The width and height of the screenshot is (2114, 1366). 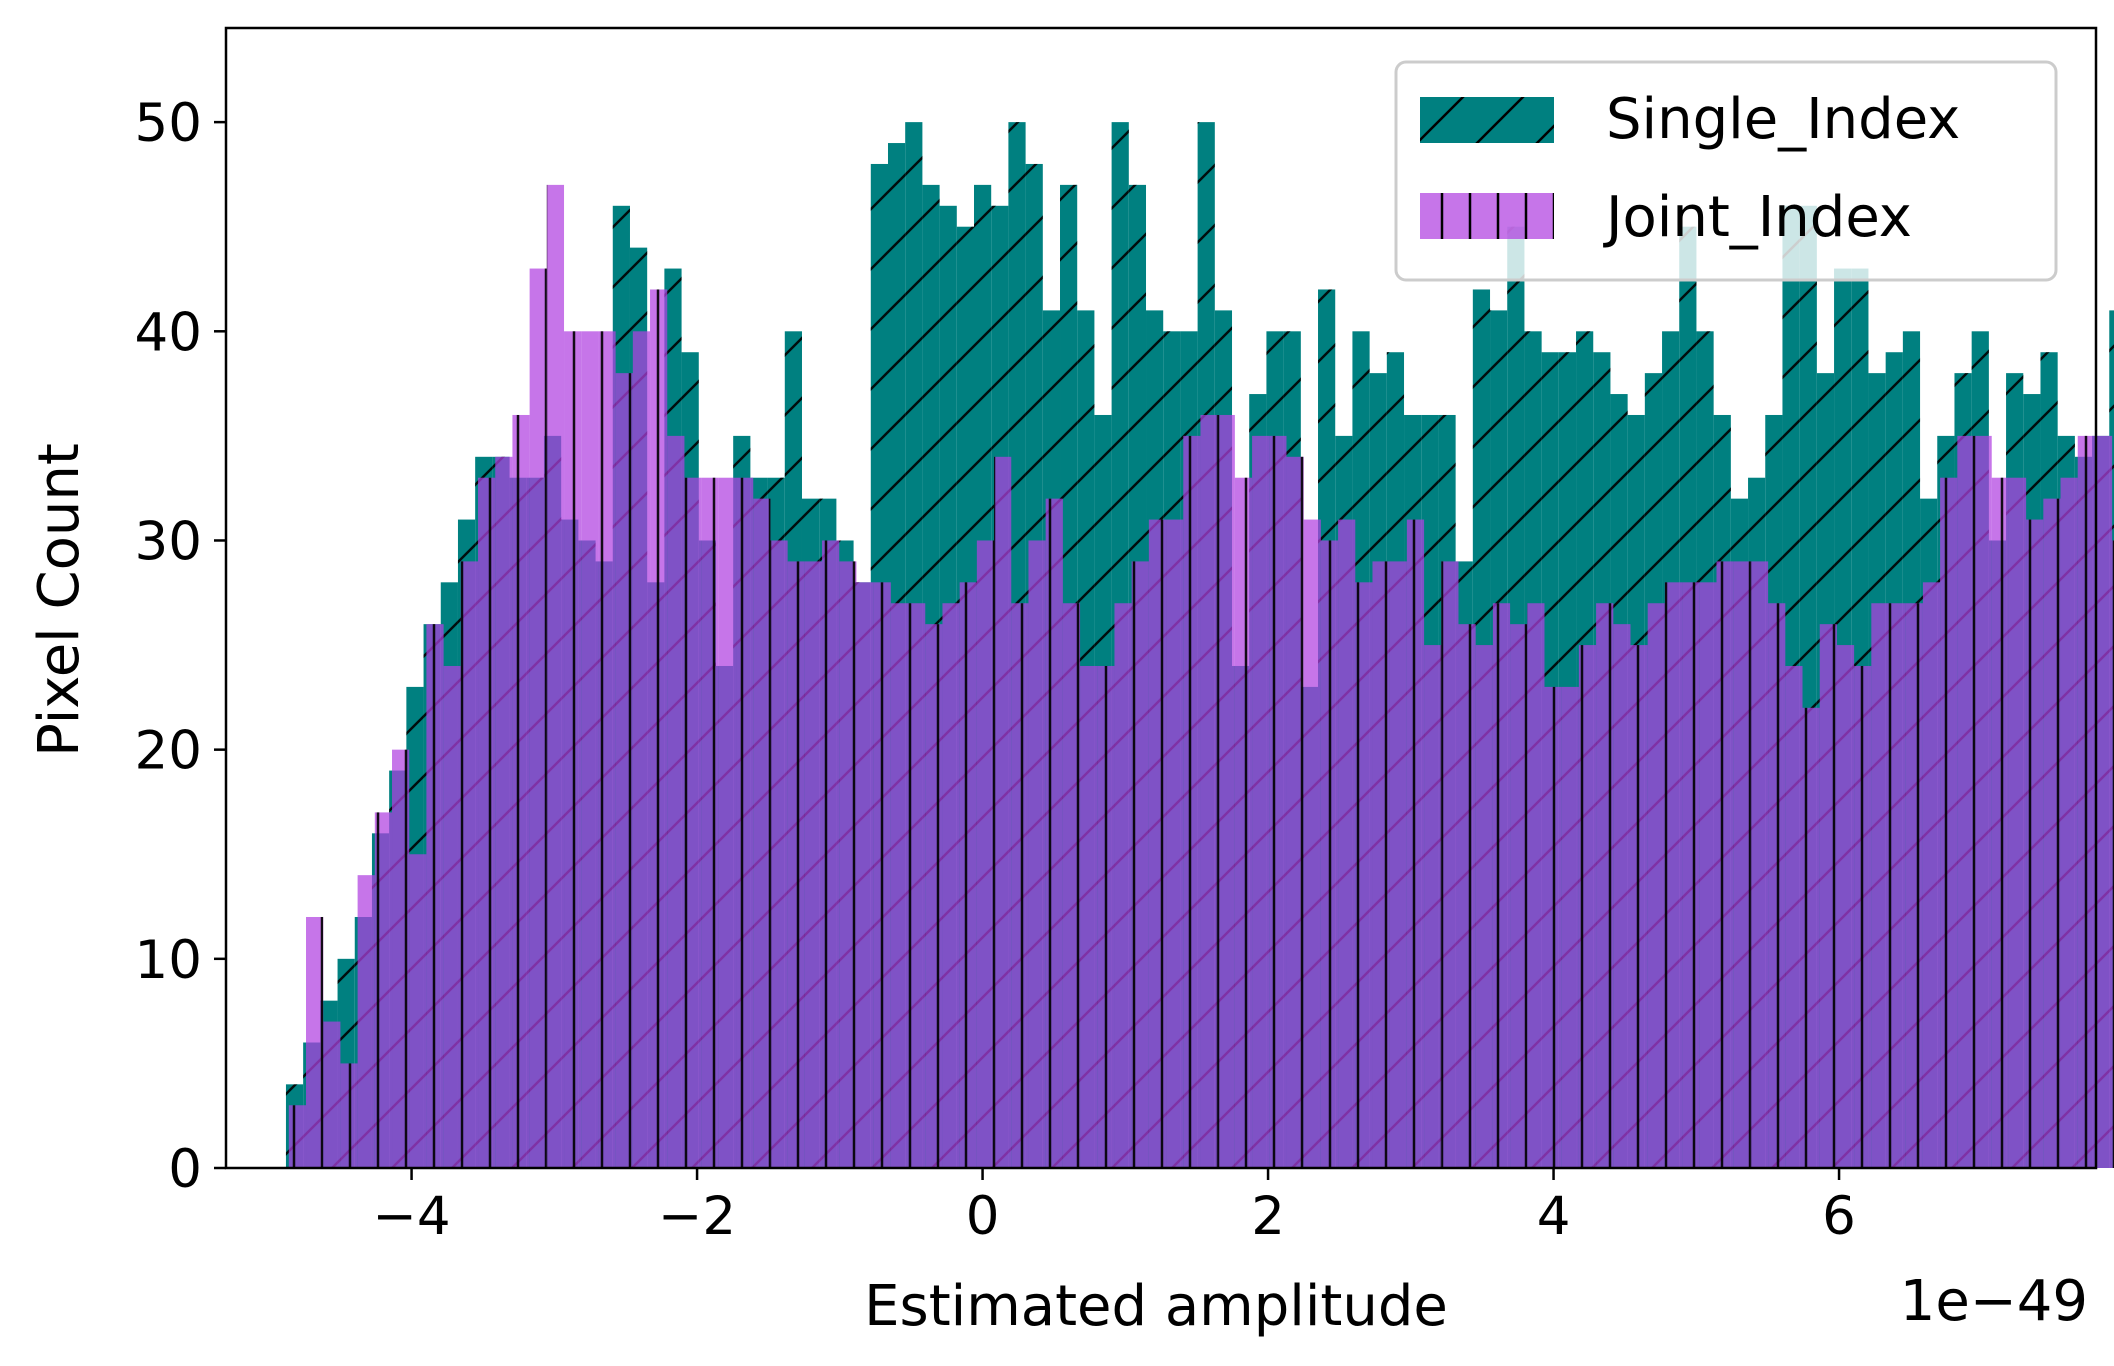 I want to click on legend-label-joint-index: Joint_Index, so click(x=1757, y=217).